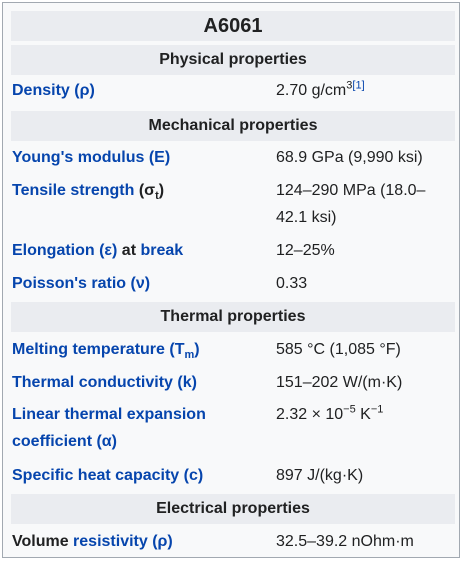 The height and width of the screenshot is (561, 464). I want to click on tensile-symbol-close: ), so click(161, 190).